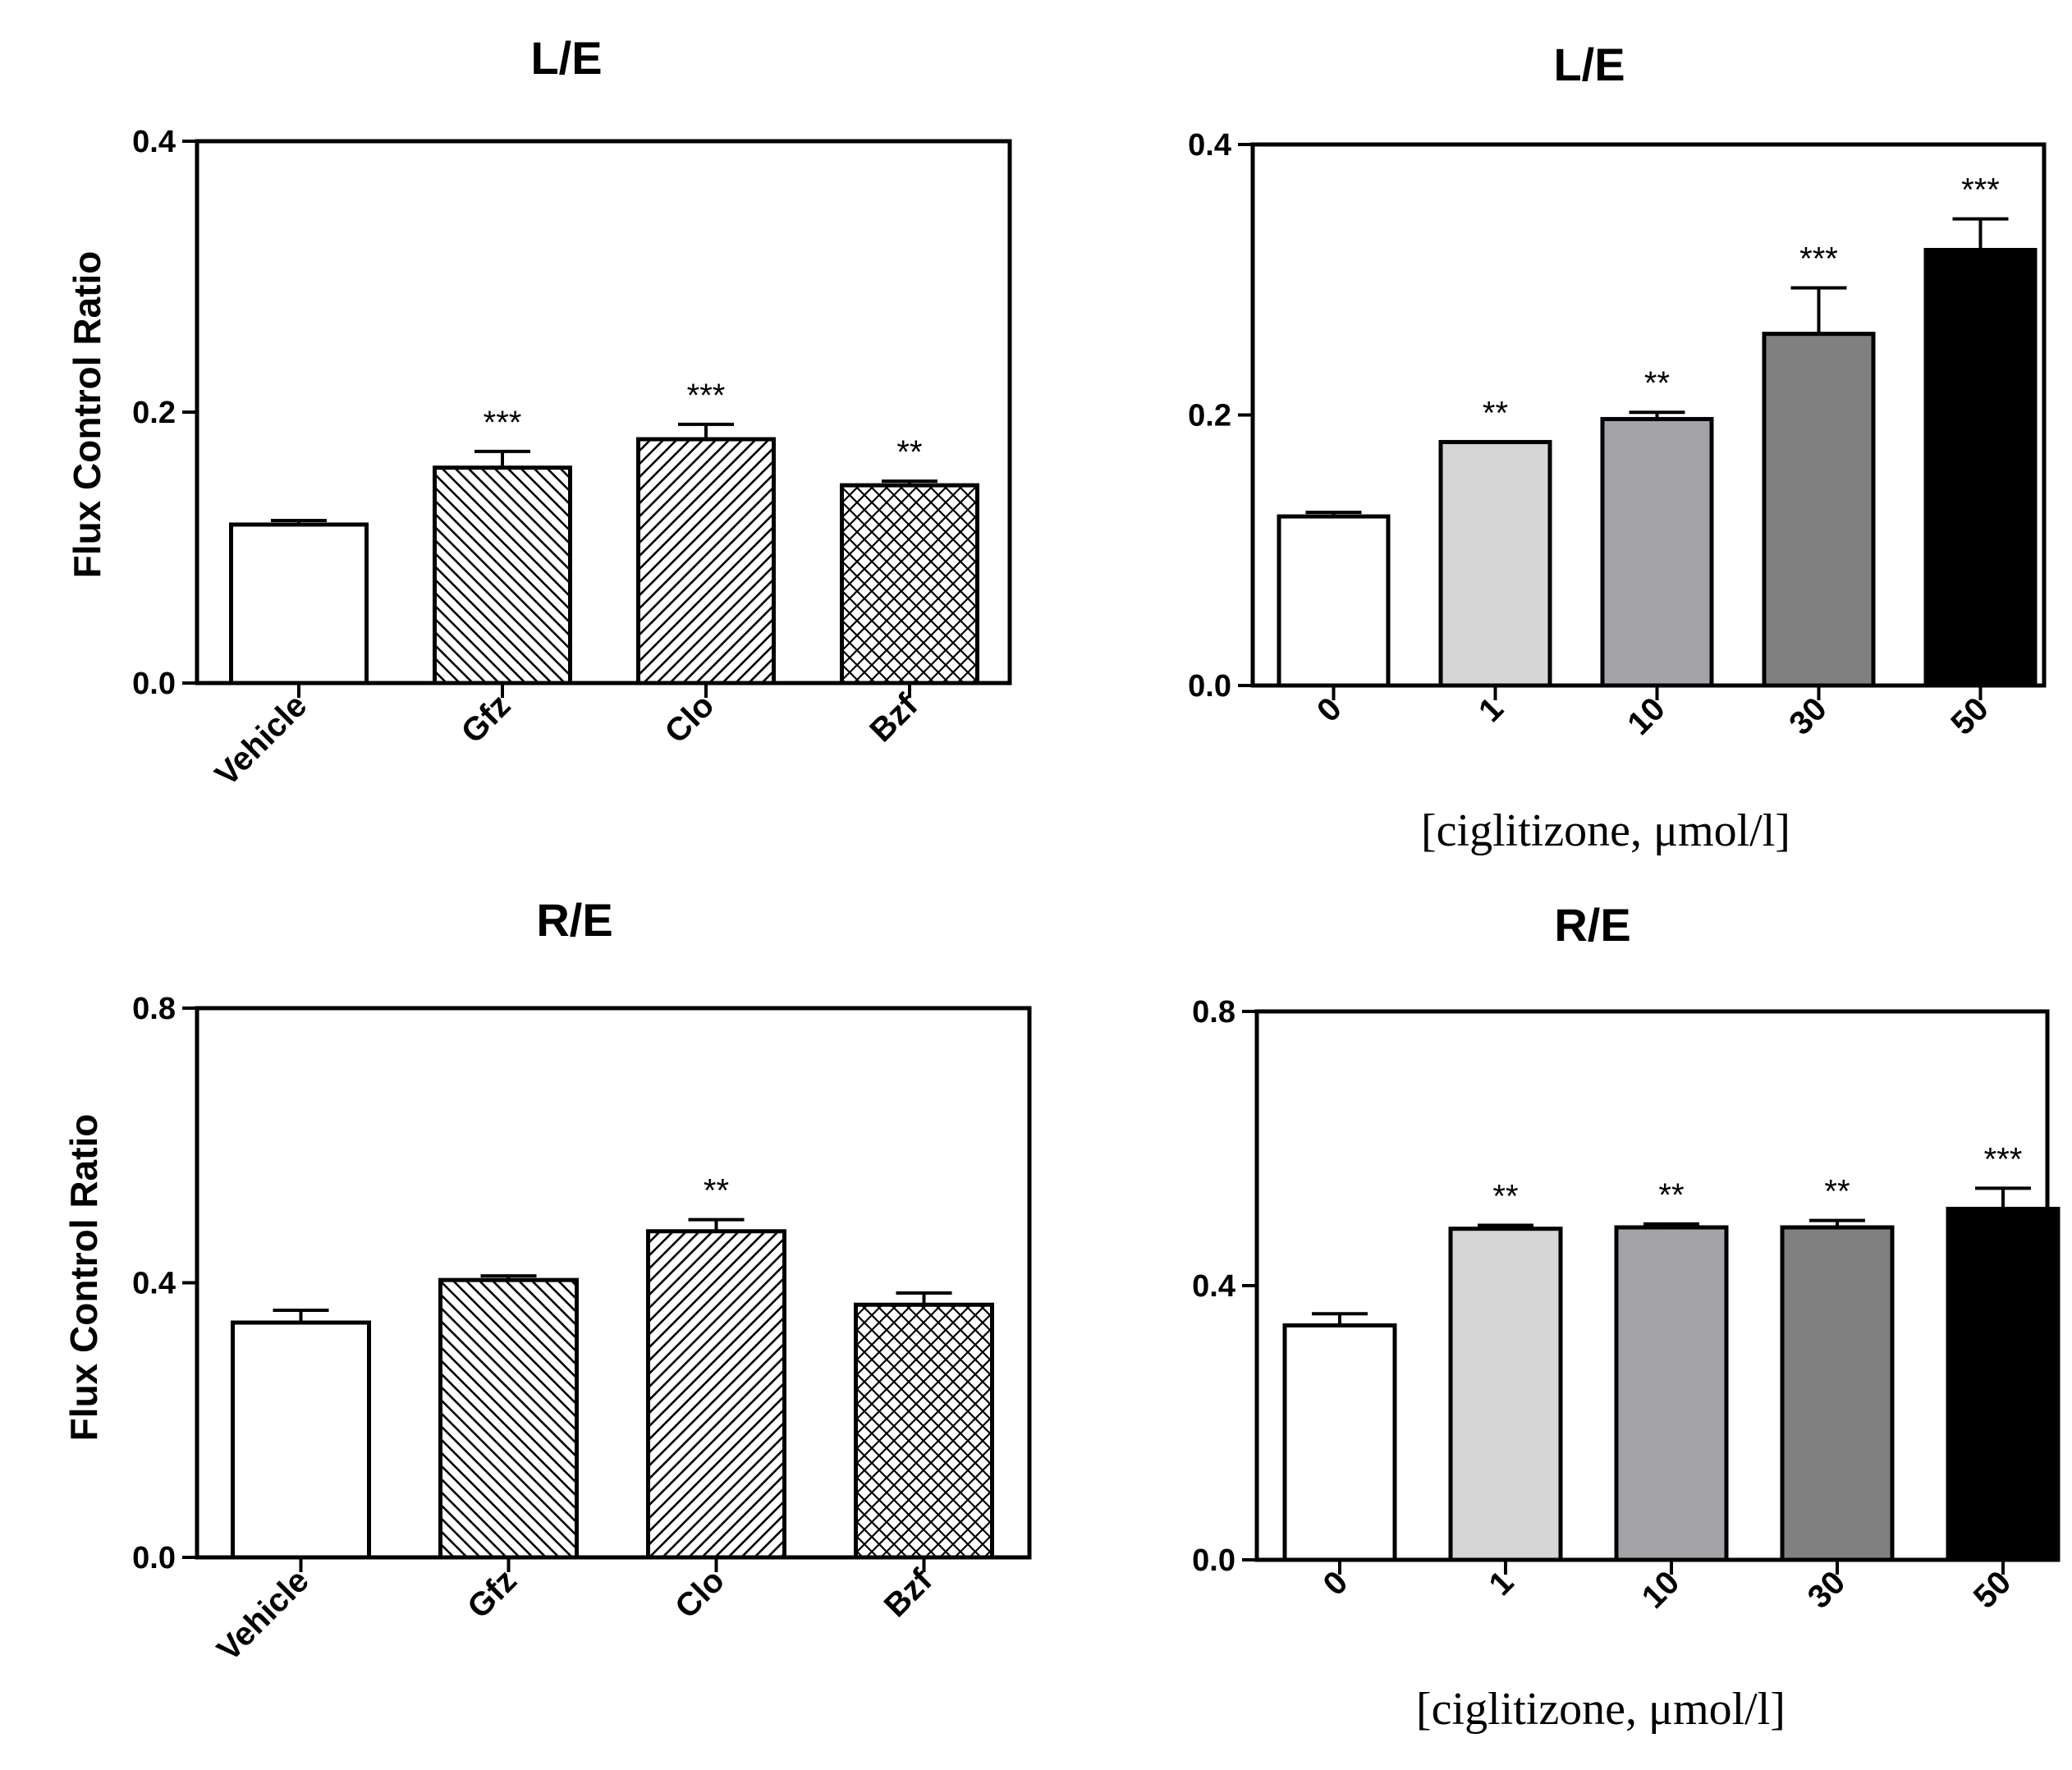 The image size is (2072, 1770). I want to click on plot-area: 0.0 0.2 0.4 0 ** 1 ** 10 *** 30 *** 50, so click(1617, 435).